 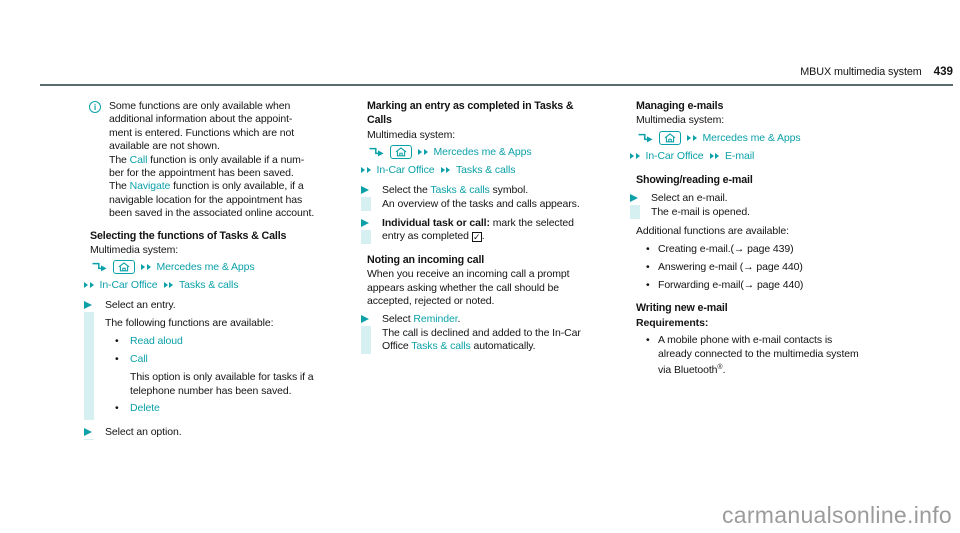 I want to click on tasks-calls-ref: Tasks & calls, so click(x=441, y=346).